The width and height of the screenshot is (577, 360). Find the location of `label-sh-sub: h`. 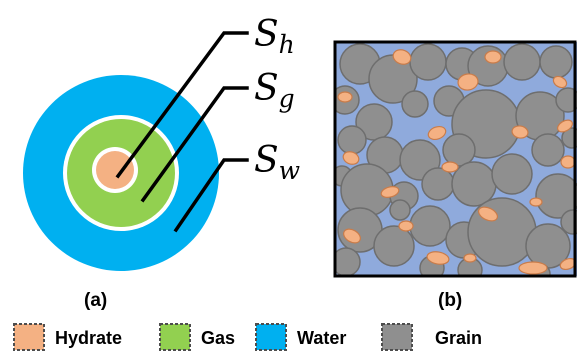

label-sh-sub: h is located at coordinates (287, 44).